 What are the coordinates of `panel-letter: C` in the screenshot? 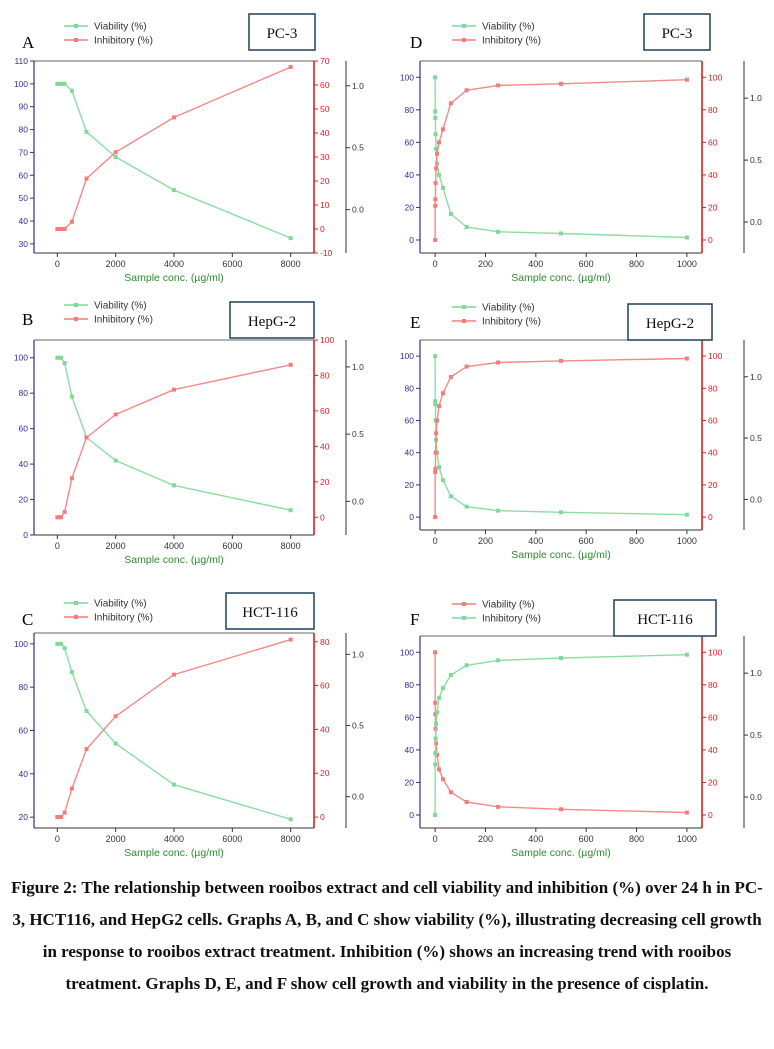 It's located at (27, 619).